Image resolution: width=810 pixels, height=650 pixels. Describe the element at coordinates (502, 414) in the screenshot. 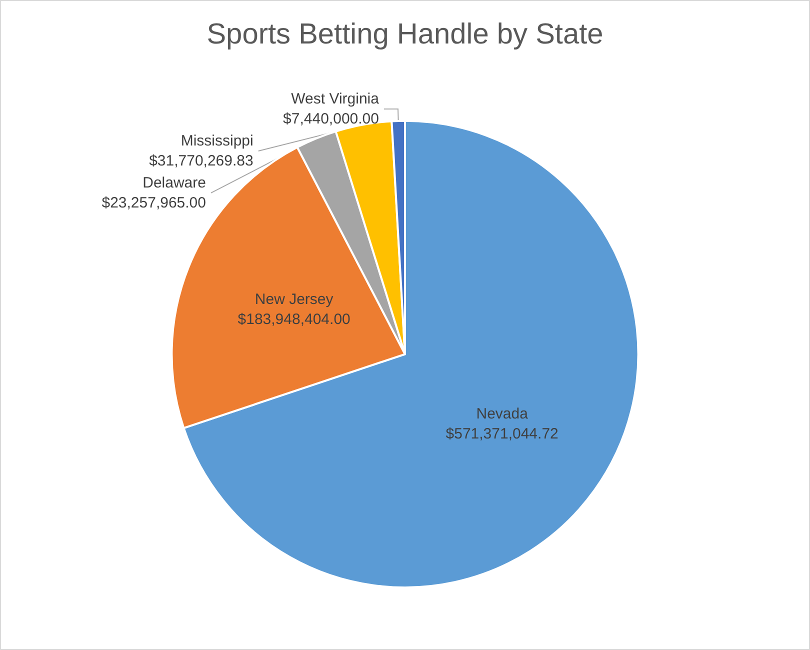

I see `slice-label: Nevada` at that location.